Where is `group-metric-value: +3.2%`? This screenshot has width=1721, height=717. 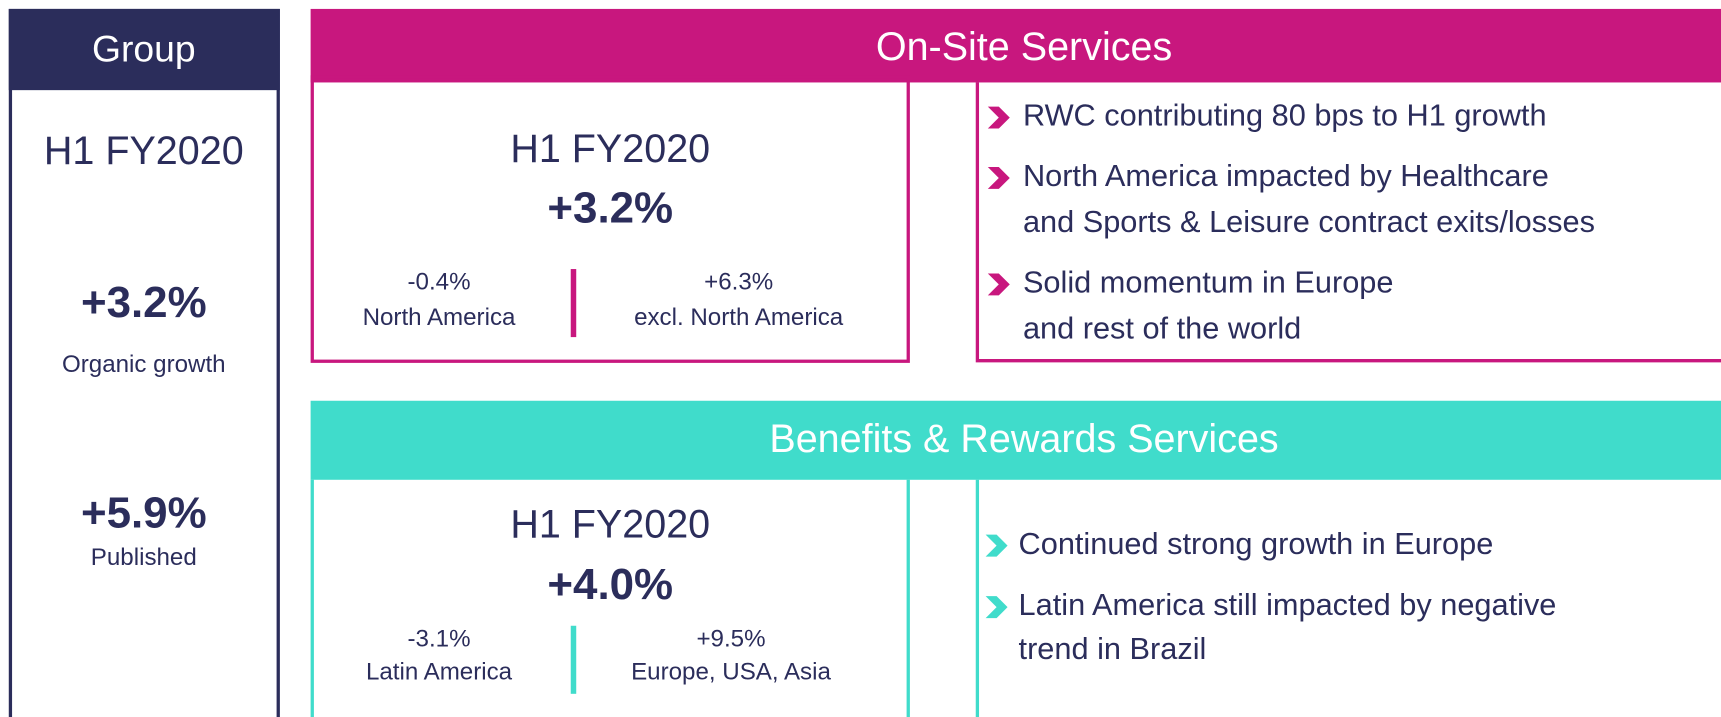
group-metric-value: +3.2% is located at coordinates (144, 302).